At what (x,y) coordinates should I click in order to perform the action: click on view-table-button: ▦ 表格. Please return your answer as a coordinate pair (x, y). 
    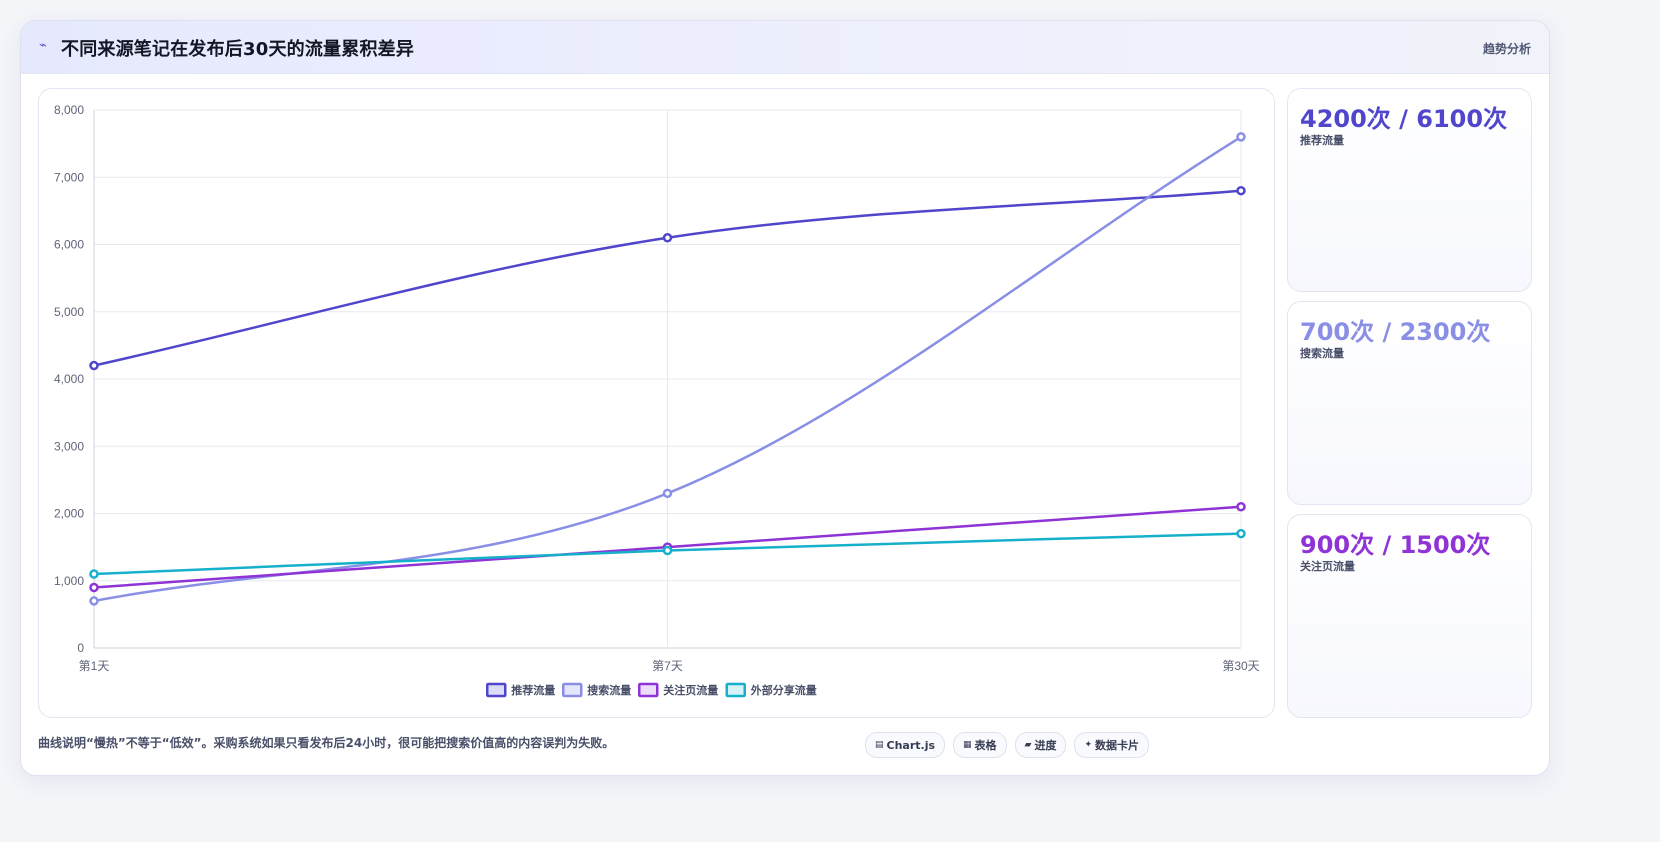
    Looking at the image, I should click on (980, 745).